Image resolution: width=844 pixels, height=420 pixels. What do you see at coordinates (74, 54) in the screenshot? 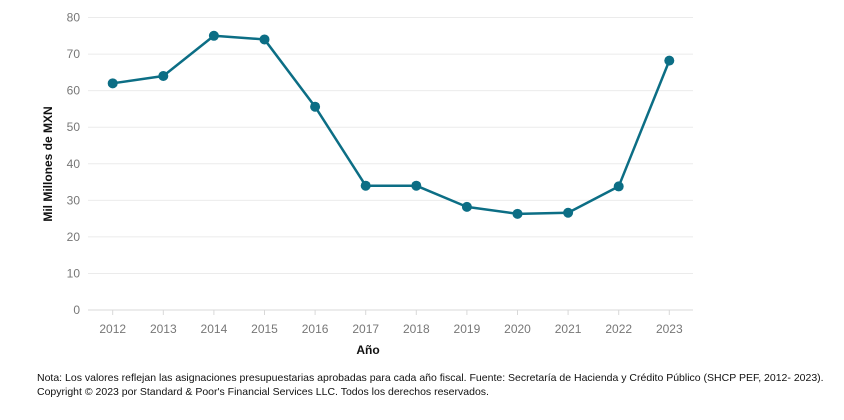
I see `y-tick-label: 70` at bounding box center [74, 54].